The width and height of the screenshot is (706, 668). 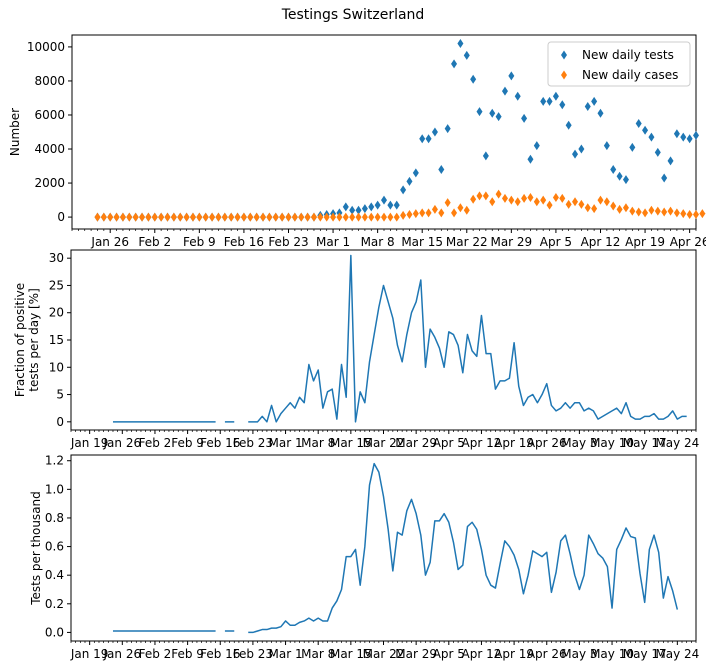 I want to click on x-tick-label: Apr 19, so click(x=645, y=242).